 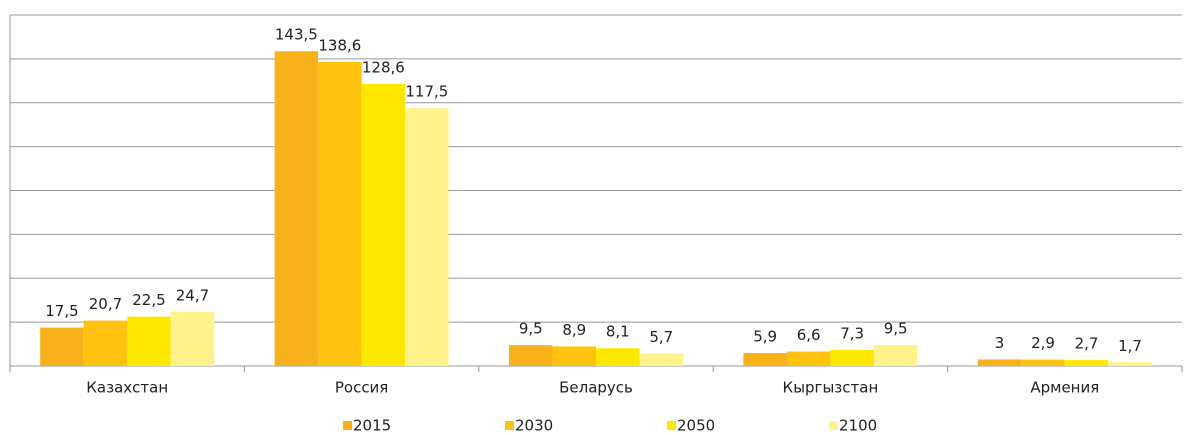 What do you see at coordinates (192, 295) in the screenshot?
I see `data-label: 24,7` at bounding box center [192, 295].